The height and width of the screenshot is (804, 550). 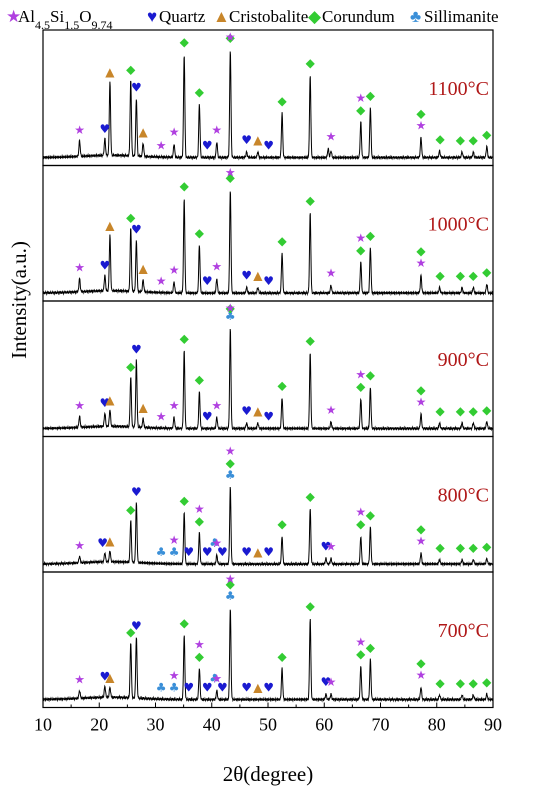 What do you see at coordinates (268, 369) in the screenshot?
I see `panel-900°C: ★ ♥▲◆♥▲★★◆◆♥★♣◆★♥ ▲ ♥◆◆★◆★ ◆★◆◆ ◆ ◆ ◆900°C` at bounding box center [268, 369].